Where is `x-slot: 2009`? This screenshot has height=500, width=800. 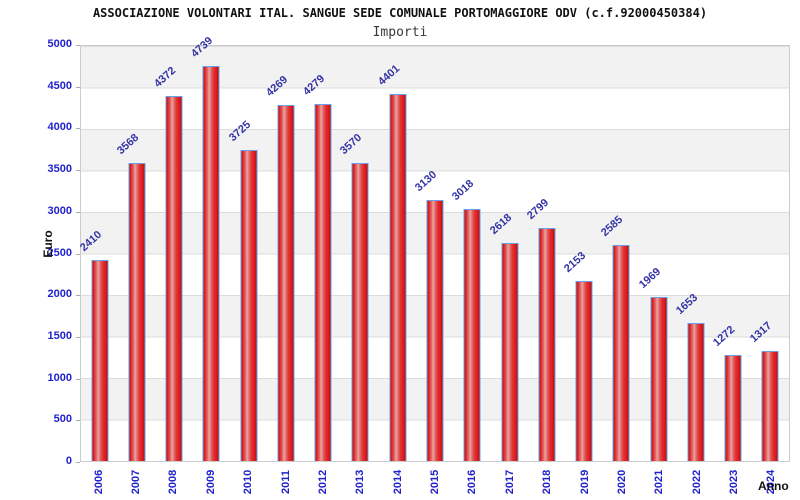
x-slot: 2009 is located at coordinates (210, 482).